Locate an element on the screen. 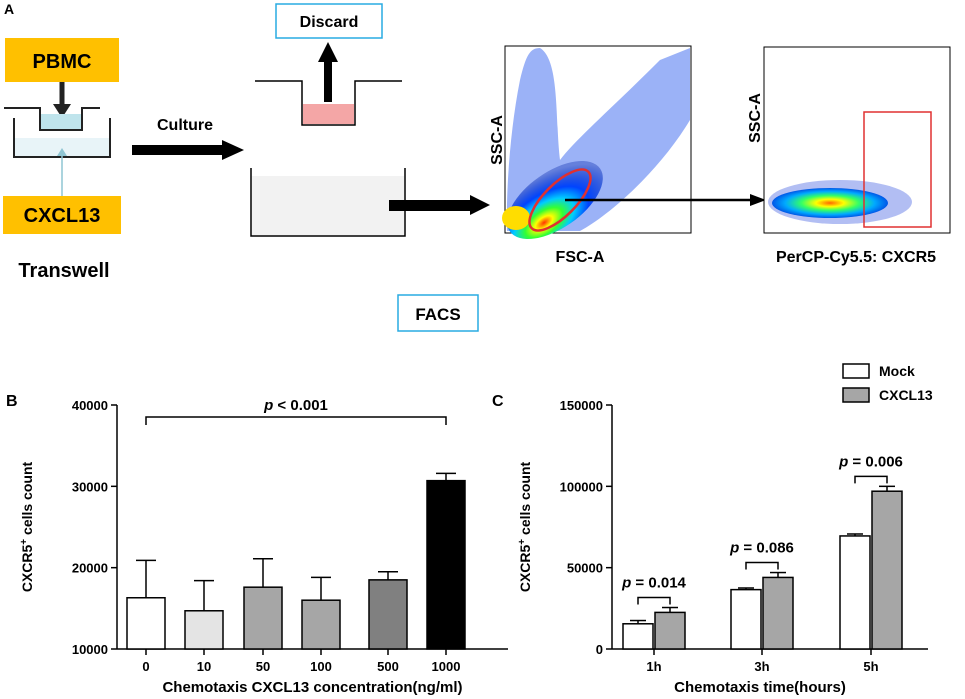  pbmc-label: PBMC is located at coordinates (62, 62).